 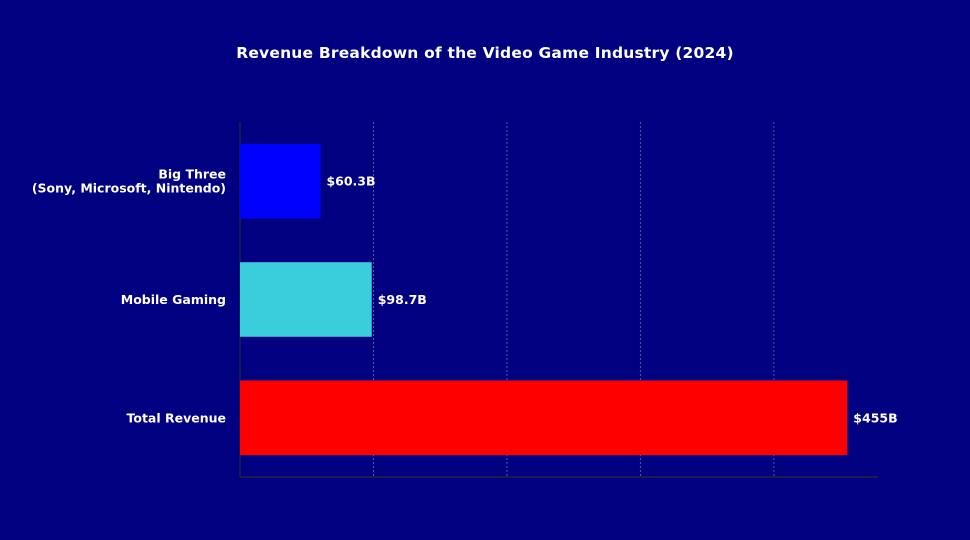 I want to click on value-label: $60.3B, so click(x=350, y=181).